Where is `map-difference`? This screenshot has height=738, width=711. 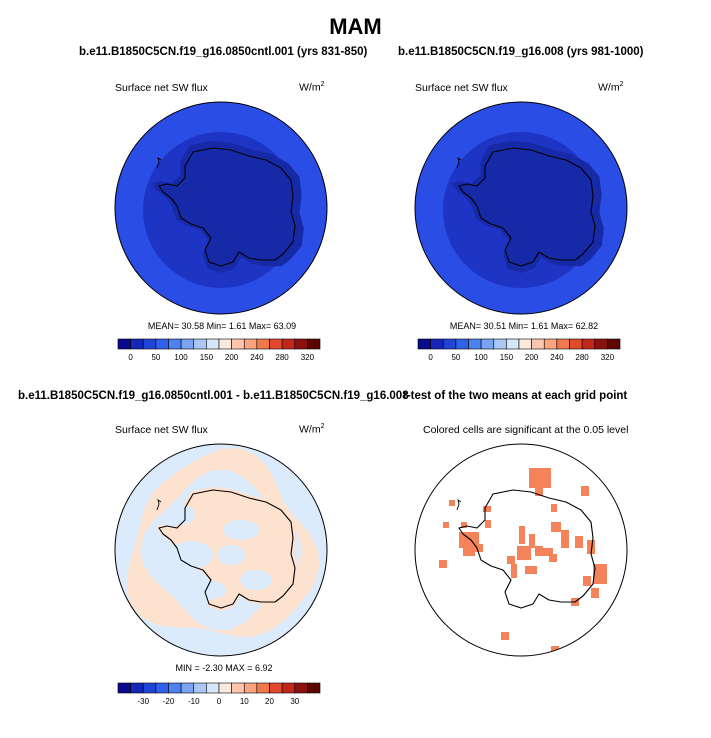
map-difference is located at coordinates (221, 550).